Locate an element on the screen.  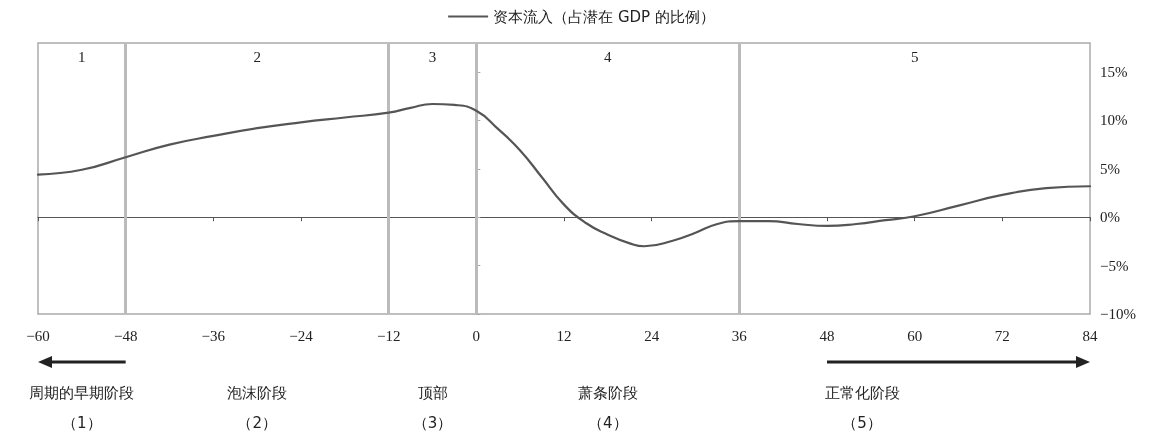
y-tick-label: −5% is located at coordinates (1114, 265).